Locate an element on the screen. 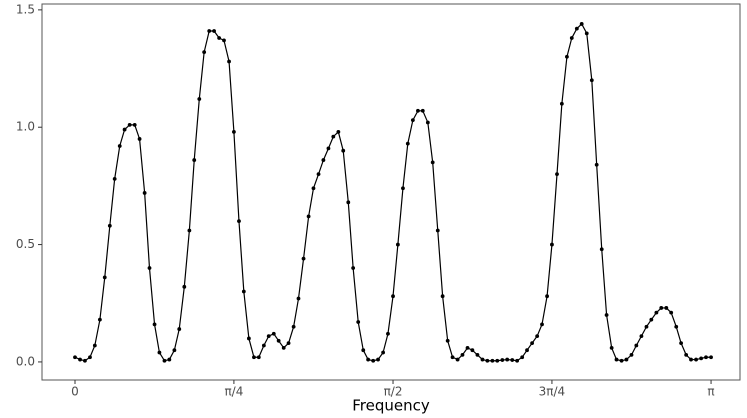  x-tick-label: 0 is located at coordinates (75, 392).